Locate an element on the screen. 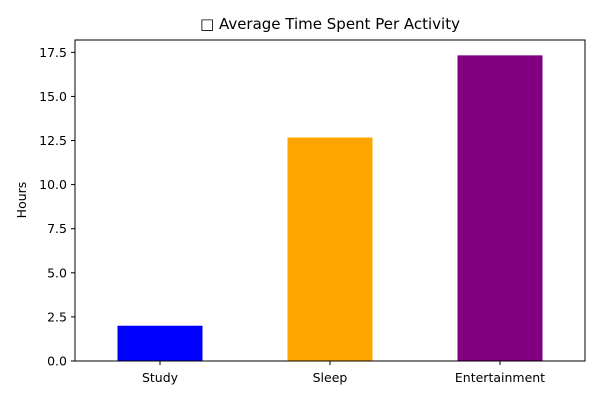  x-tick-label: Sleep is located at coordinates (330, 377).